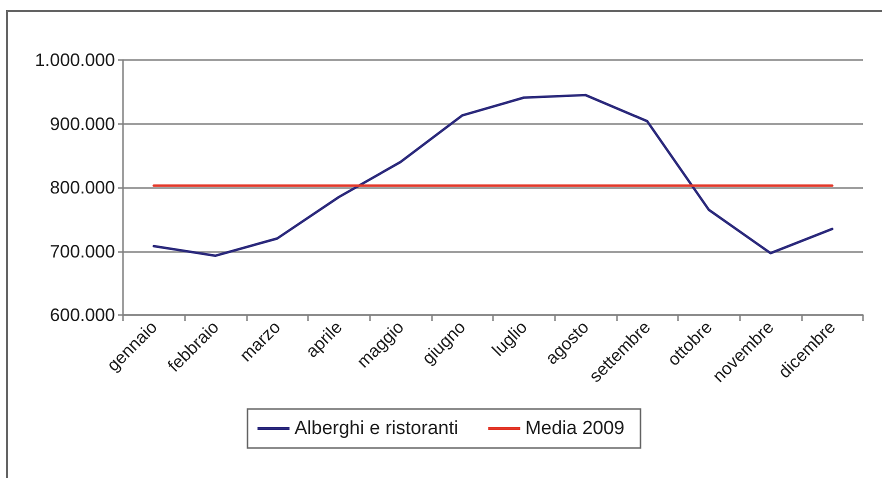 The height and width of the screenshot is (478, 882). I want to click on y-tick-label: 900.000, so click(82, 124).